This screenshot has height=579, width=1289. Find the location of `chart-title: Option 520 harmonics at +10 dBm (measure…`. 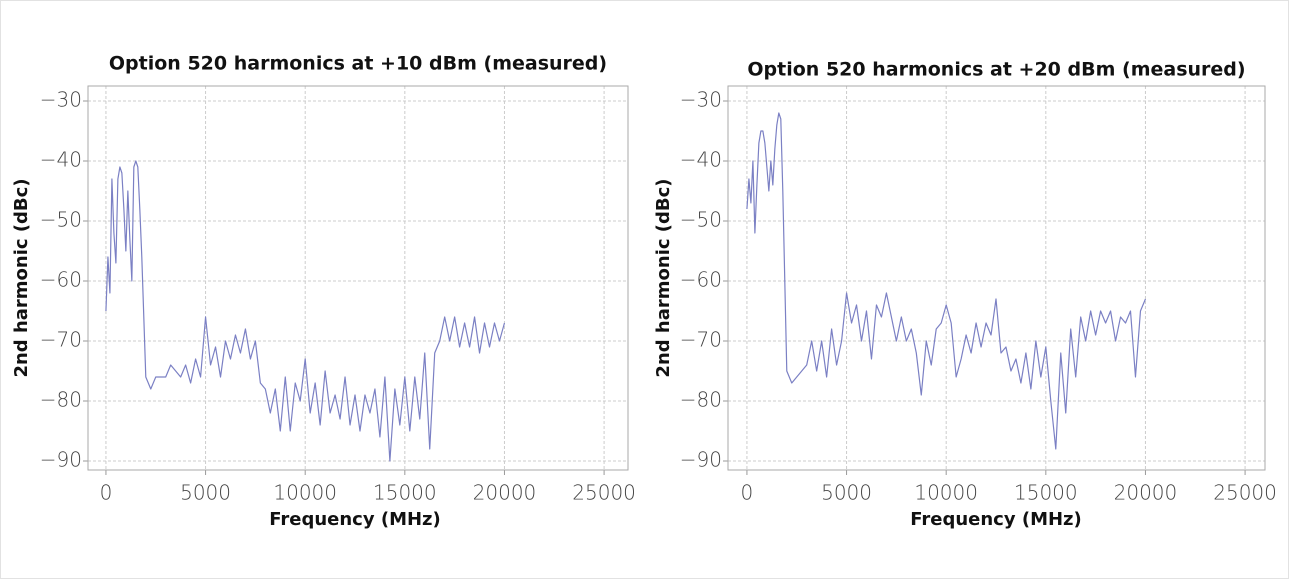

chart-title: Option 520 harmonics at +10 dBm (measure… is located at coordinates (358, 64).